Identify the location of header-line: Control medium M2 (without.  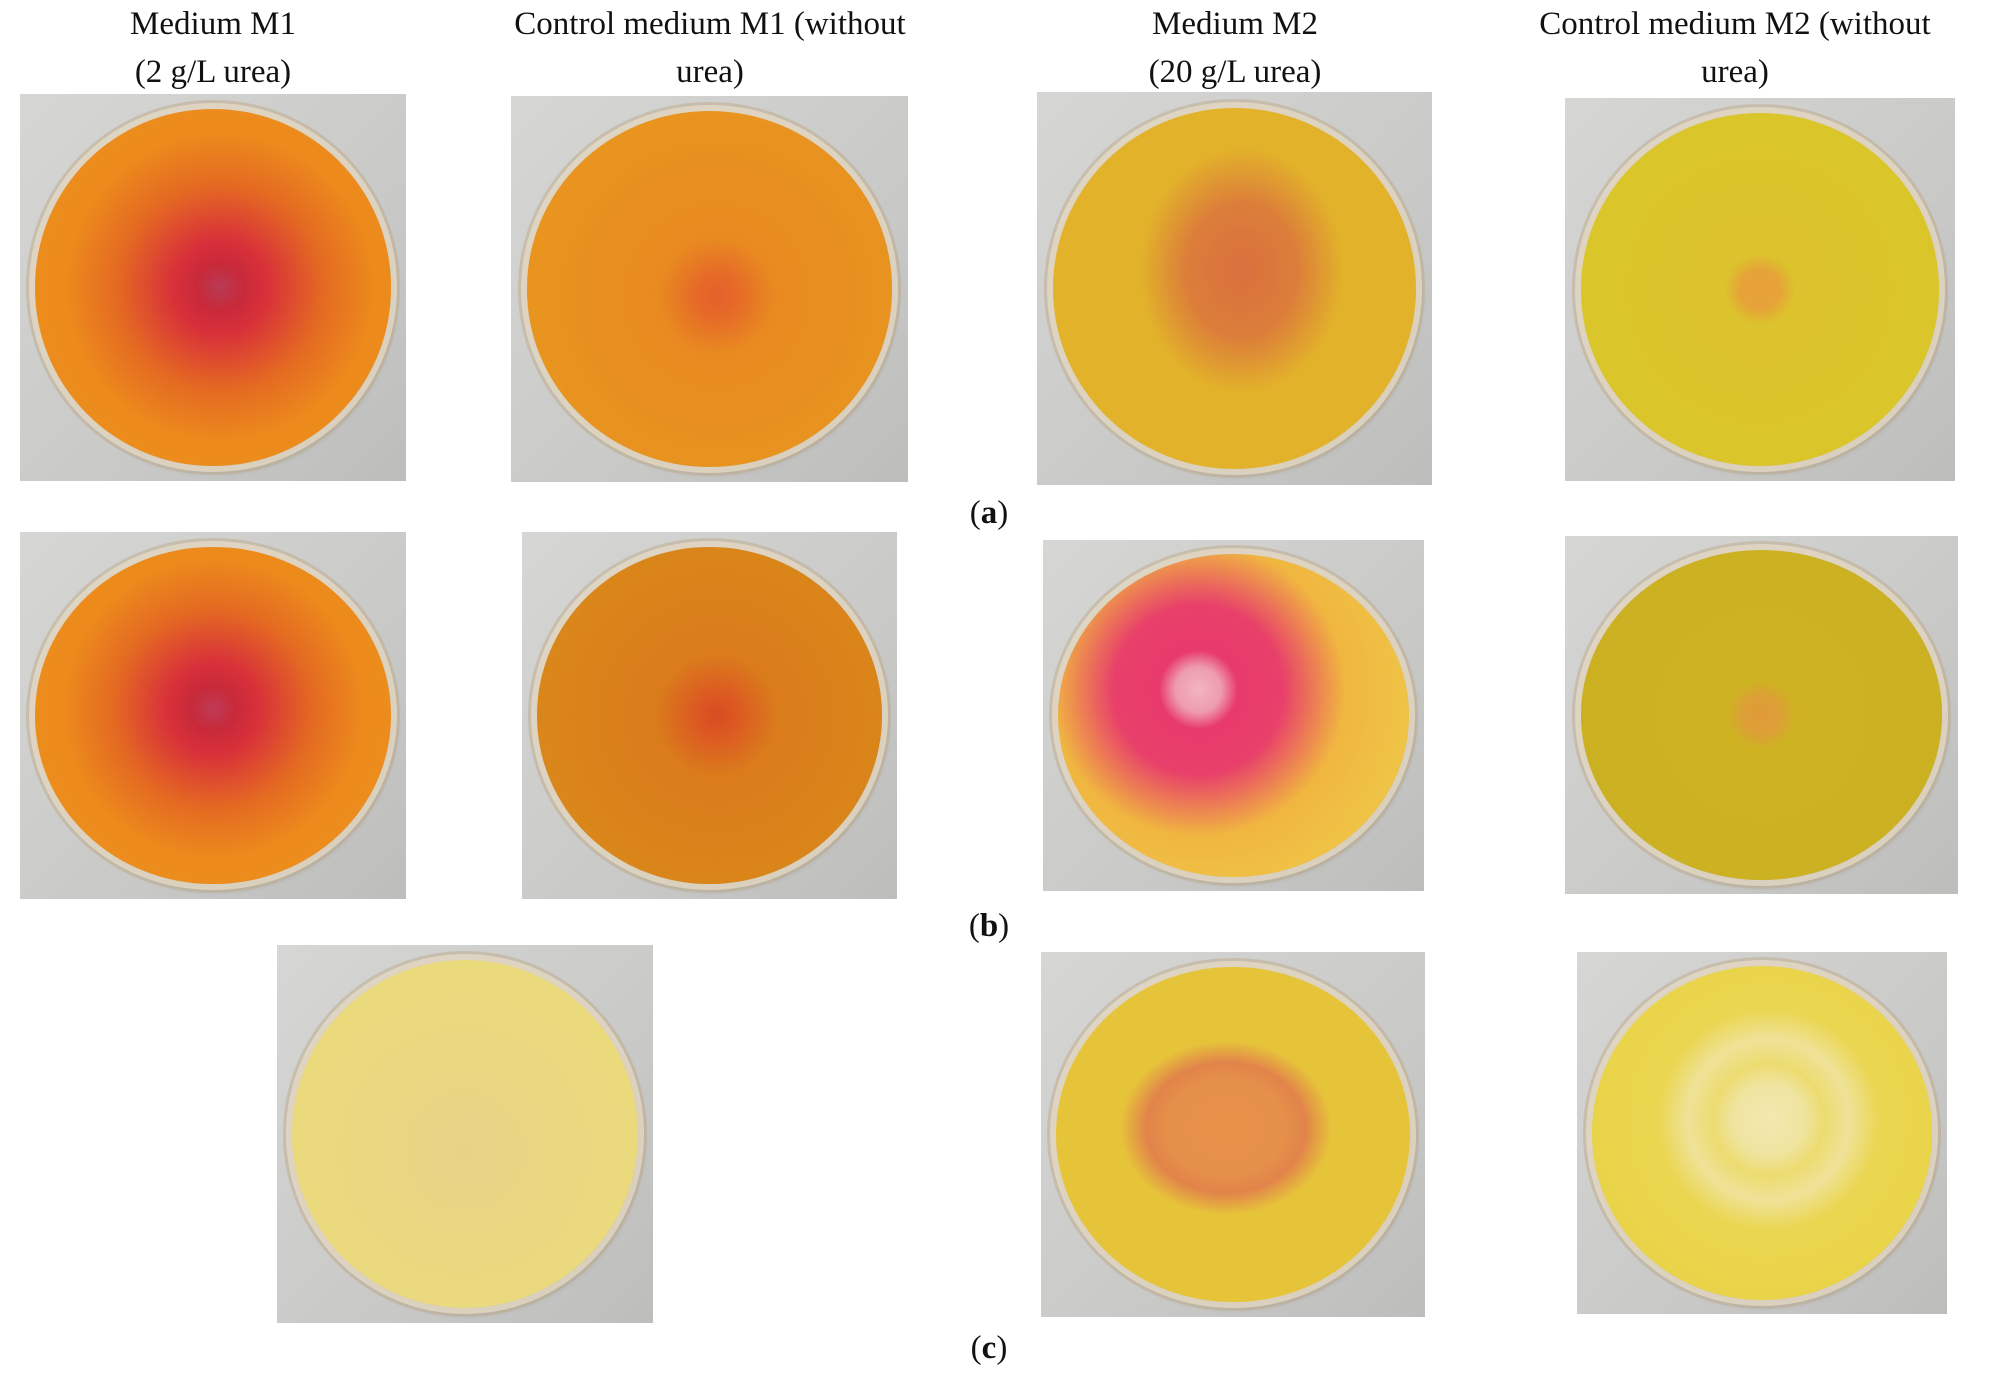
(1735, 24).